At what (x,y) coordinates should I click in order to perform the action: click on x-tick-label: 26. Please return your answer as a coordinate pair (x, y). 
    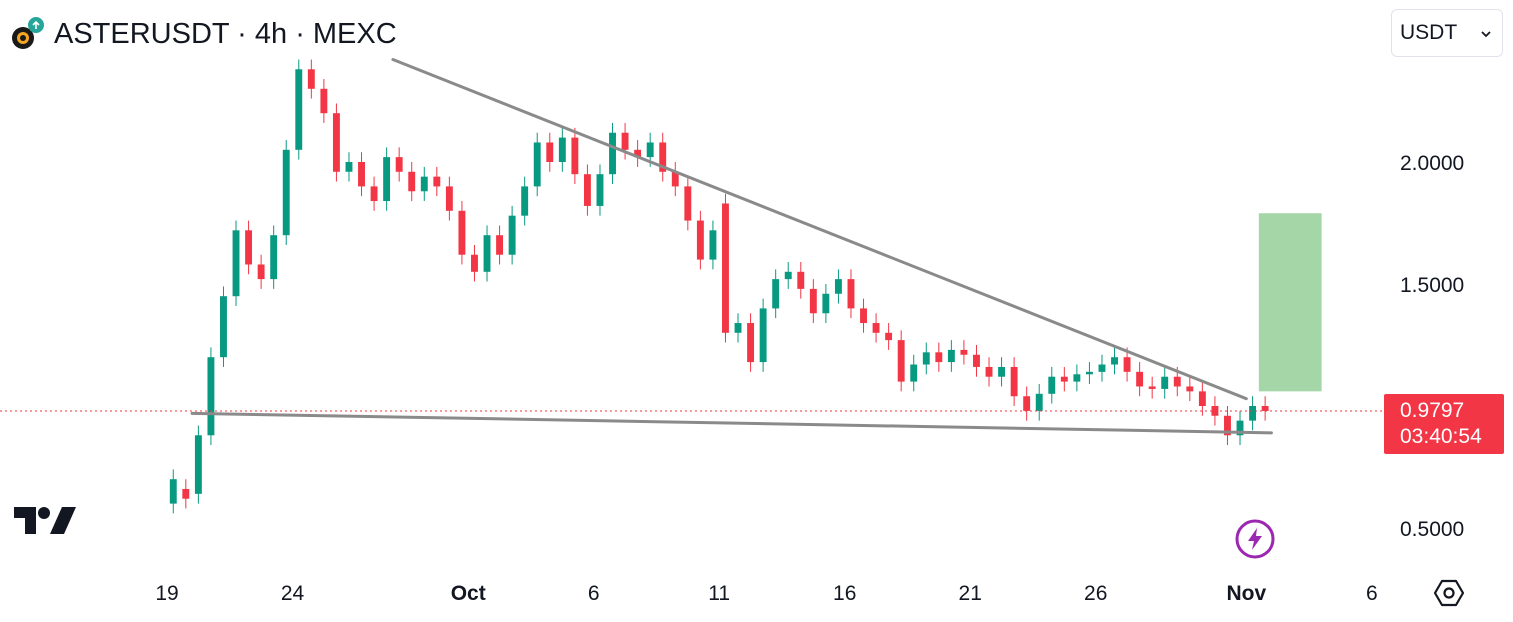
    Looking at the image, I should click on (1095, 593).